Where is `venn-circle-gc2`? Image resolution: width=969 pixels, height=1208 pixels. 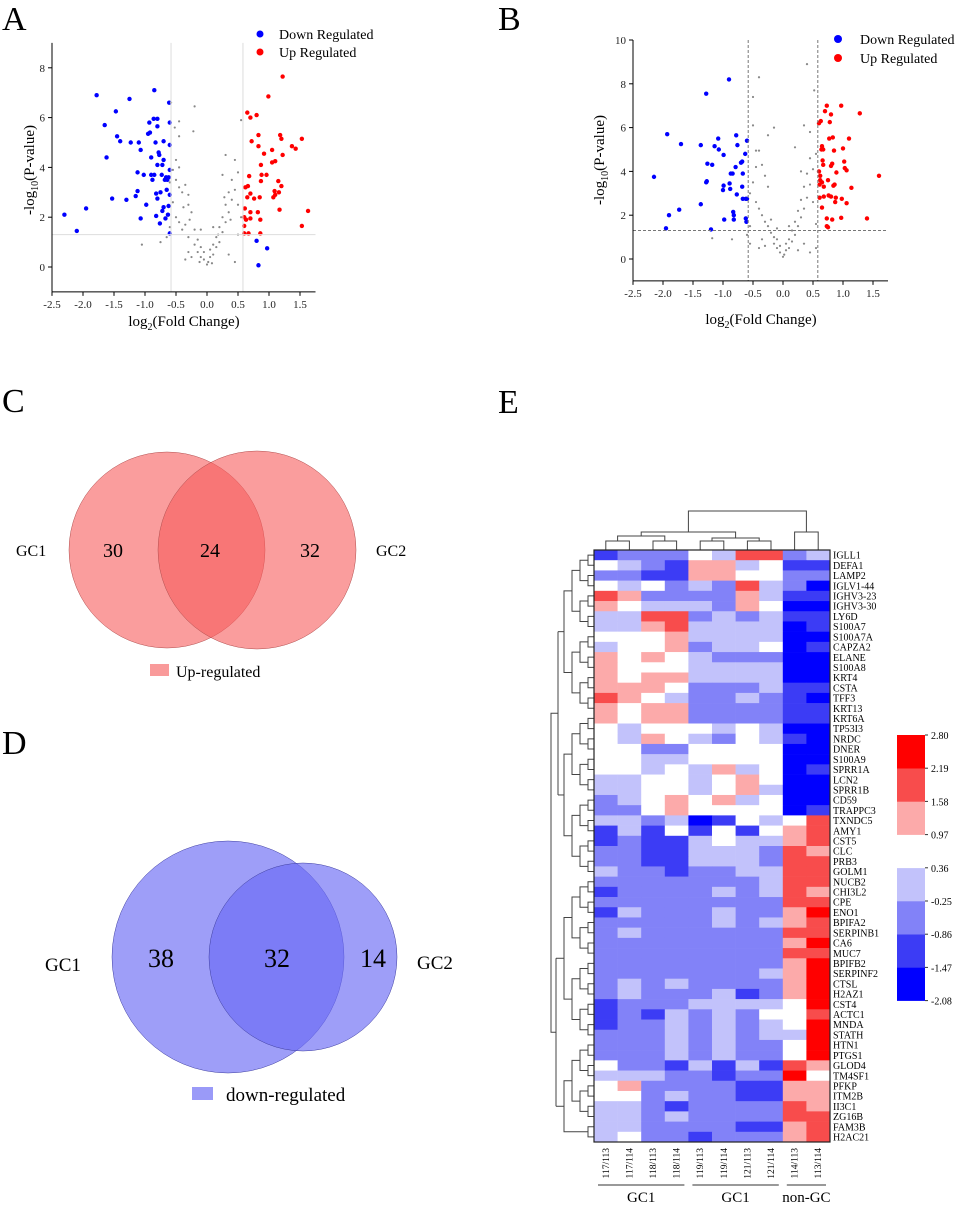 venn-circle-gc2 is located at coordinates (303, 957).